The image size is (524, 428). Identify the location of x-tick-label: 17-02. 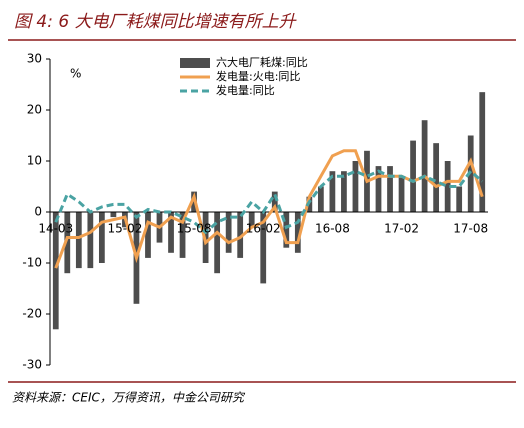
(401, 229).